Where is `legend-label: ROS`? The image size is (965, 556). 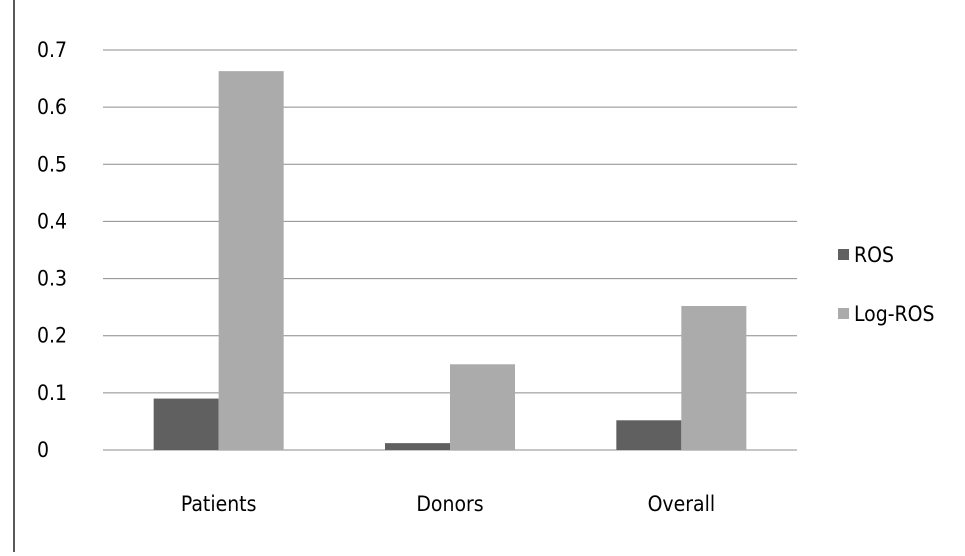 legend-label: ROS is located at coordinates (874, 255).